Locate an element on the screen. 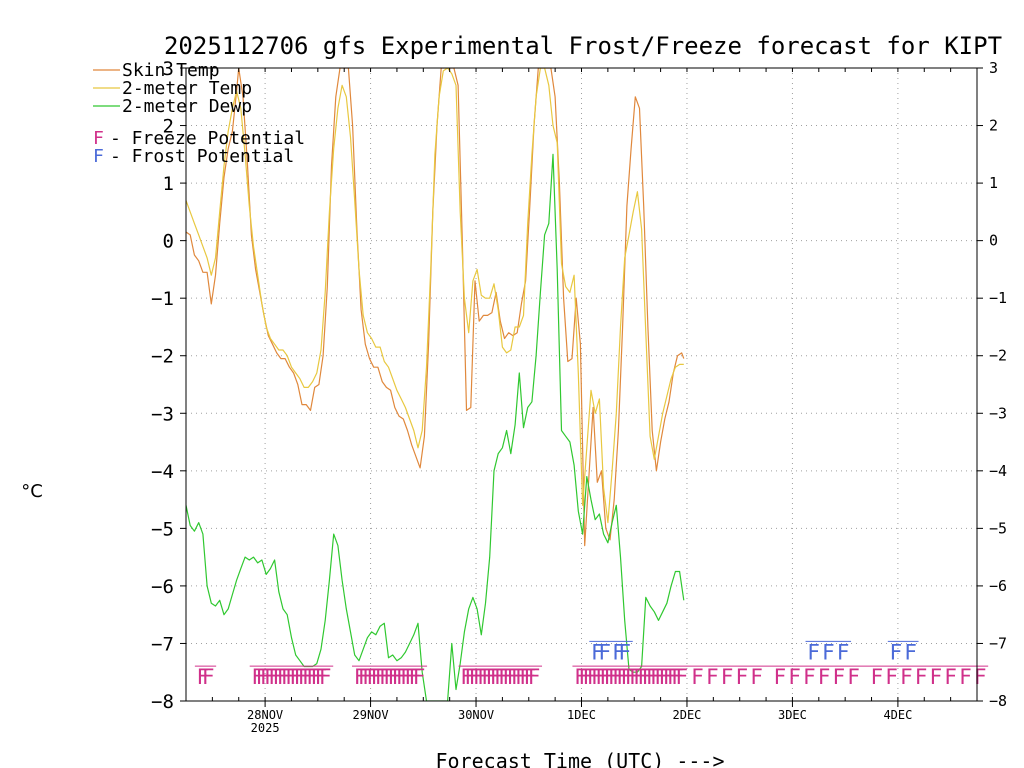 This screenshot has height=768, width=1024. potential-legend-glyph: F is located at coordinates (98, 138).